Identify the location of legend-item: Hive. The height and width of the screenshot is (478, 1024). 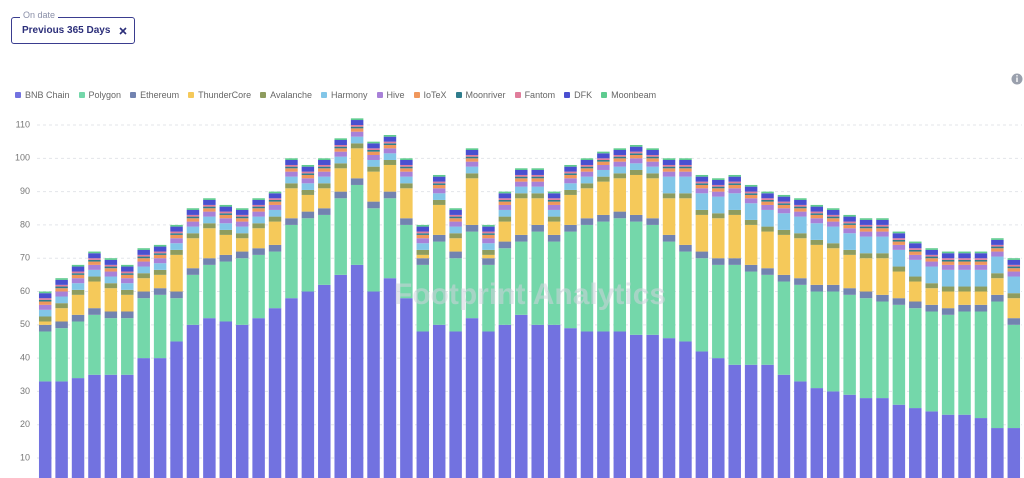
(390, 95).